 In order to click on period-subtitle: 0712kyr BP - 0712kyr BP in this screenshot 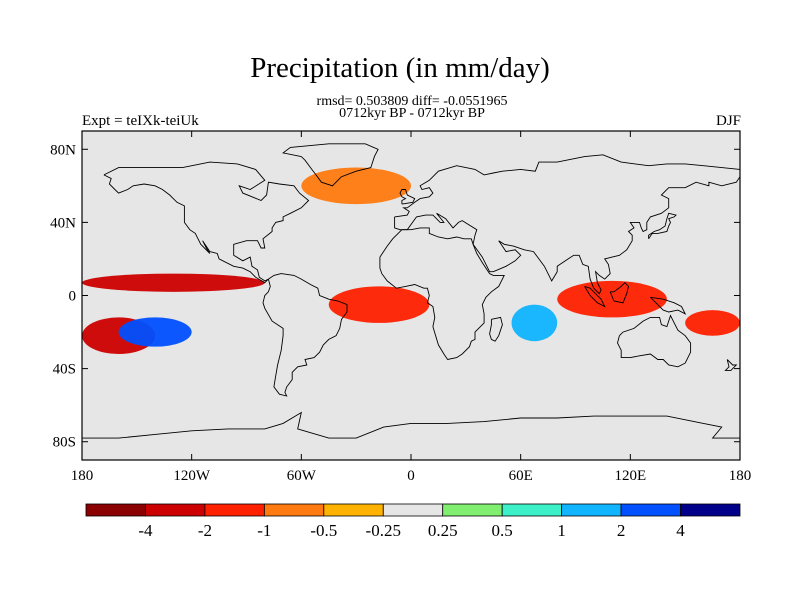, I will do `click(412, 113)`.